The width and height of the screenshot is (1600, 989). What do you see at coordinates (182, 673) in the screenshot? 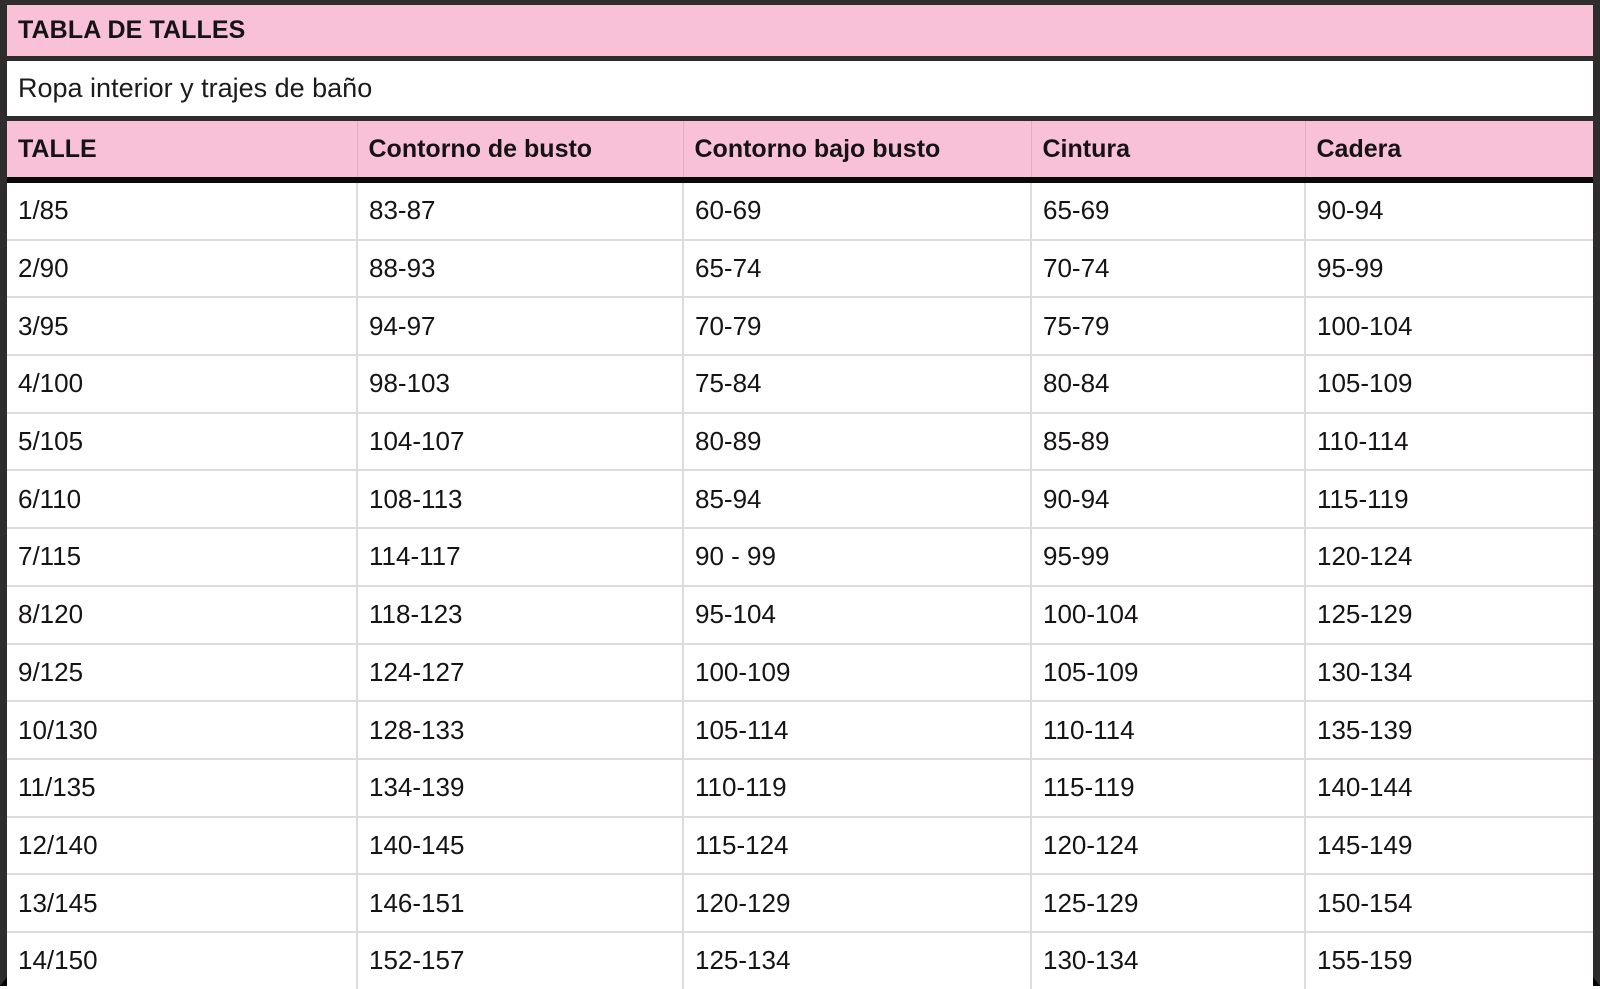
I see `cell-talle: 9/125` at bounding box center [182, 673].